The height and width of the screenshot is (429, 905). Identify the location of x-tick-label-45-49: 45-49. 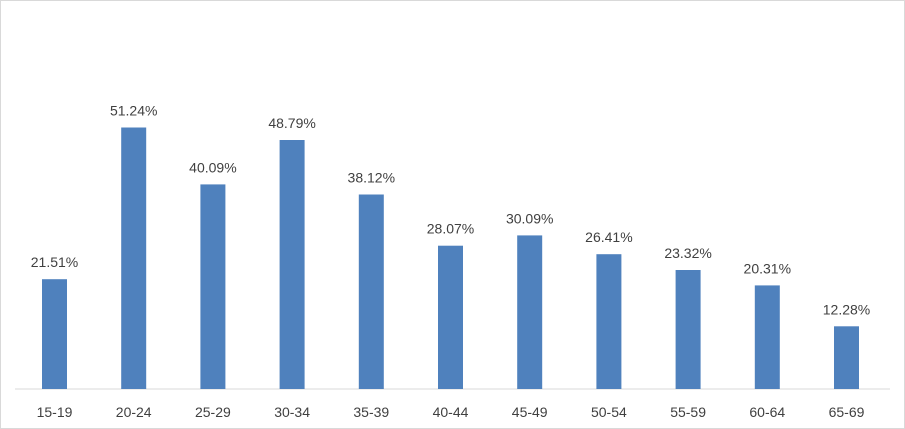
(530, 412).